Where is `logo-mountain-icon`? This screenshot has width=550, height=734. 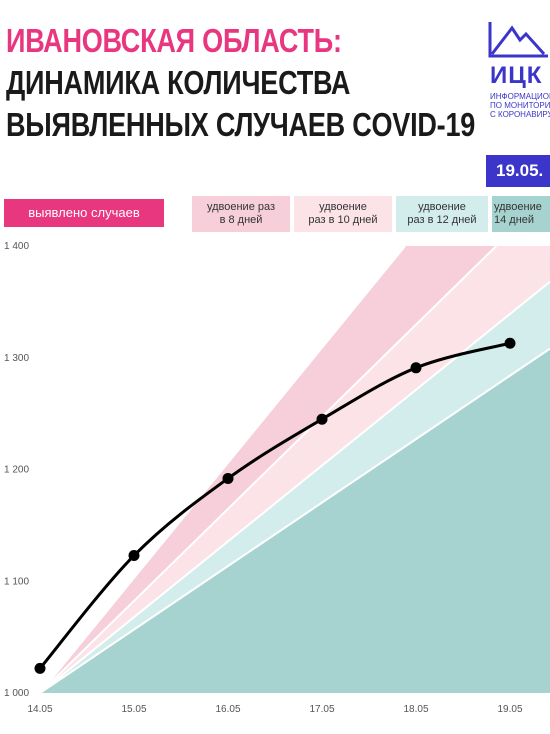
logo-mountain-icon is located at coordinates (518, 40).